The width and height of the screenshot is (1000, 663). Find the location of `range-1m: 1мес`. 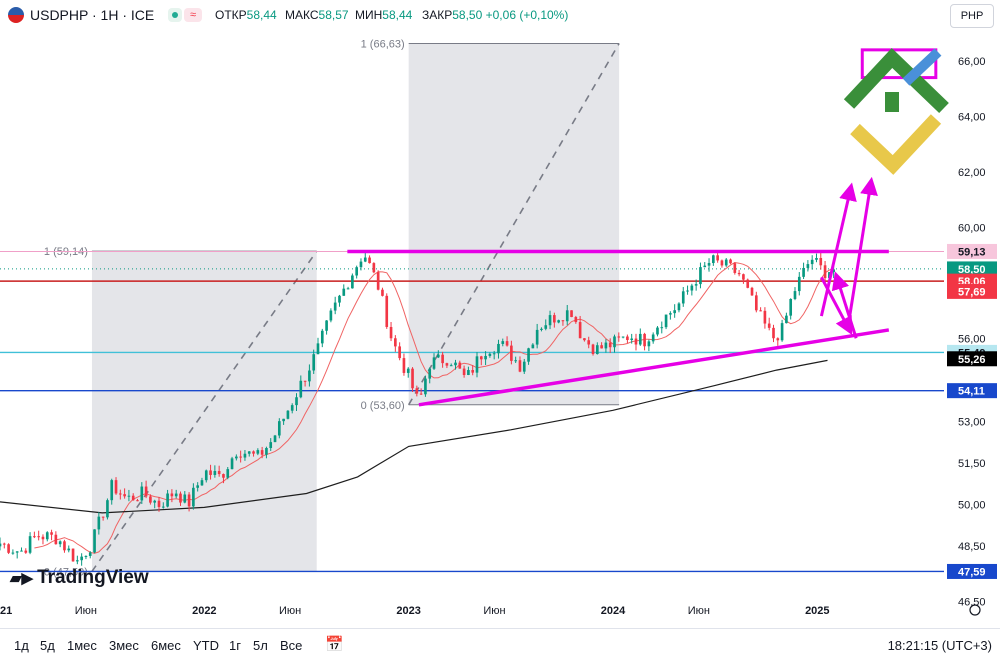

range-1m: 1мес is located at coordinates (82, 645).